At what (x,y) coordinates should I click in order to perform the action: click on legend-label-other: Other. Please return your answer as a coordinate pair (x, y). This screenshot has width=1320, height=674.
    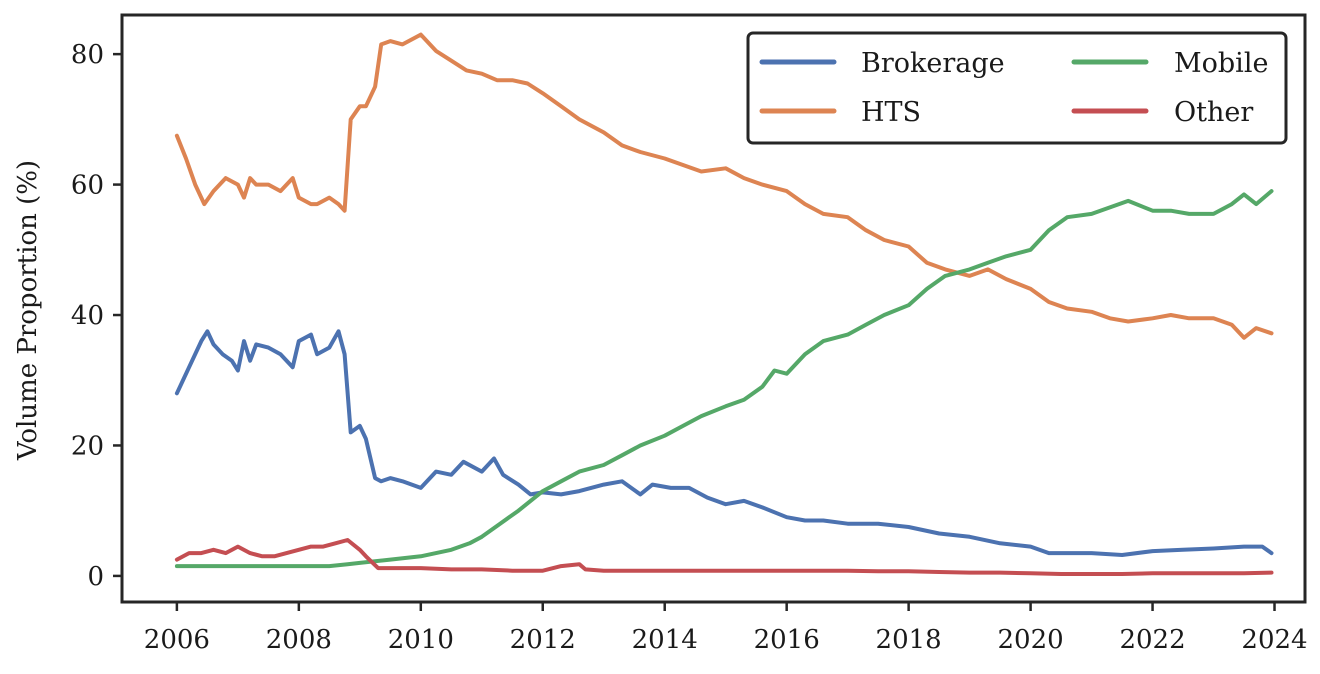
    Looking at the image, I should click on (1213, 112).